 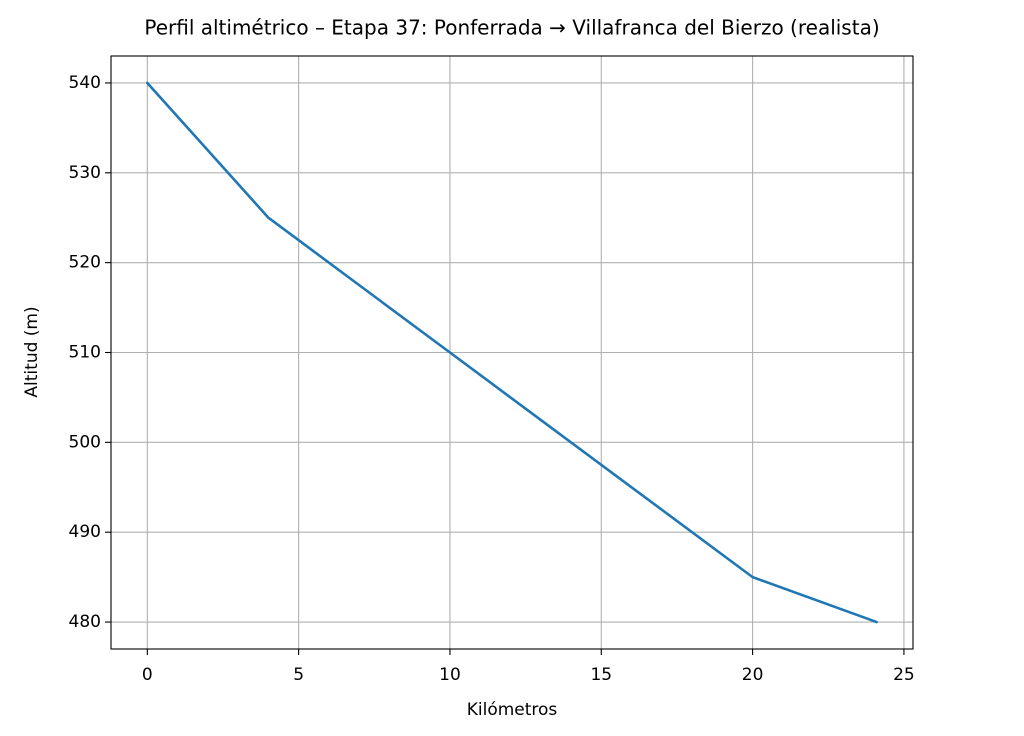 What do you see at coordinates (450, 675) in the screenshot?
I see `x-tick-label: 10` at bounding box center [450, 675].